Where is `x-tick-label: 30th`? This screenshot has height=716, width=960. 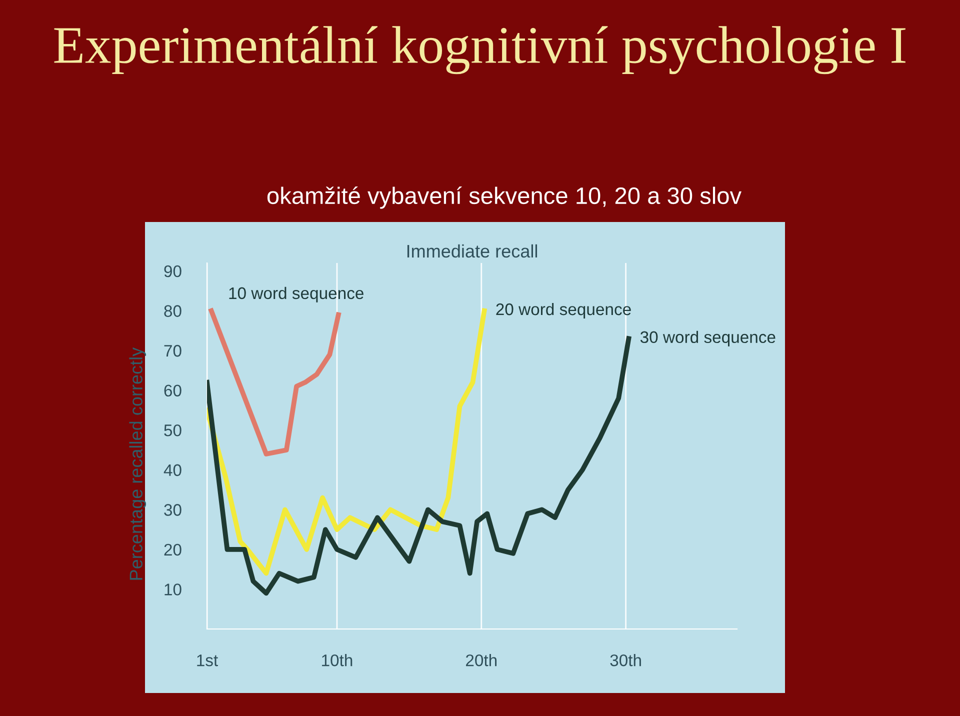
x-tick-label: 30th is located at coordinates (625, 660).